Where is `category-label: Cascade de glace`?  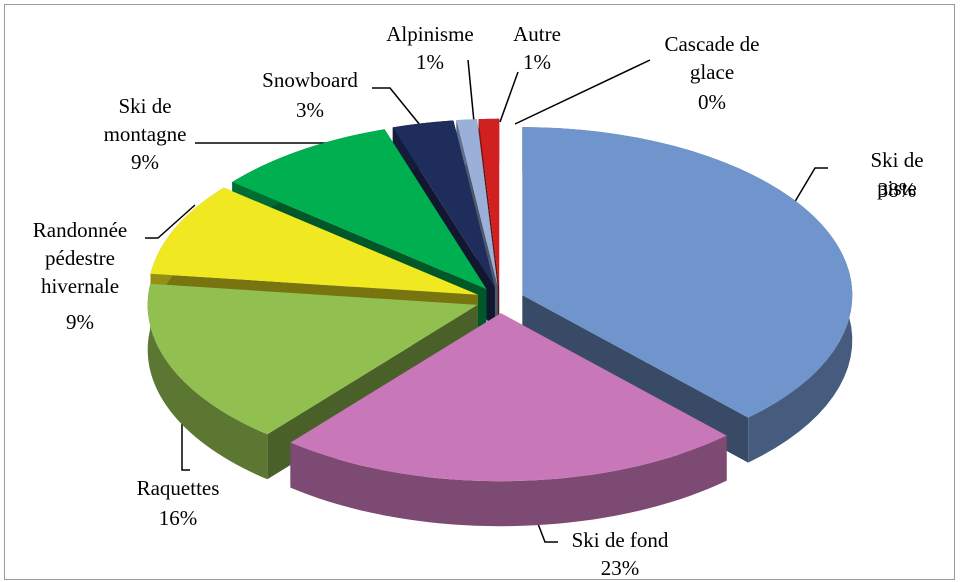
category-label: Cascade de glace is located at coordinates (712, 58).